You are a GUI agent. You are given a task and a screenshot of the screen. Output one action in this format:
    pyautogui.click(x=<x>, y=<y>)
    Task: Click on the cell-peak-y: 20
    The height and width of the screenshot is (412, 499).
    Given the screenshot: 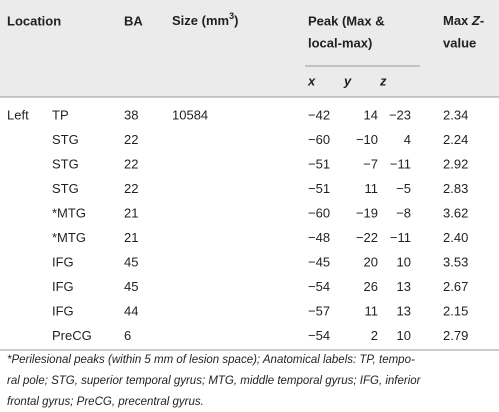 What is the action you would take?
    pyautogui.click(x=371, y=261)
    